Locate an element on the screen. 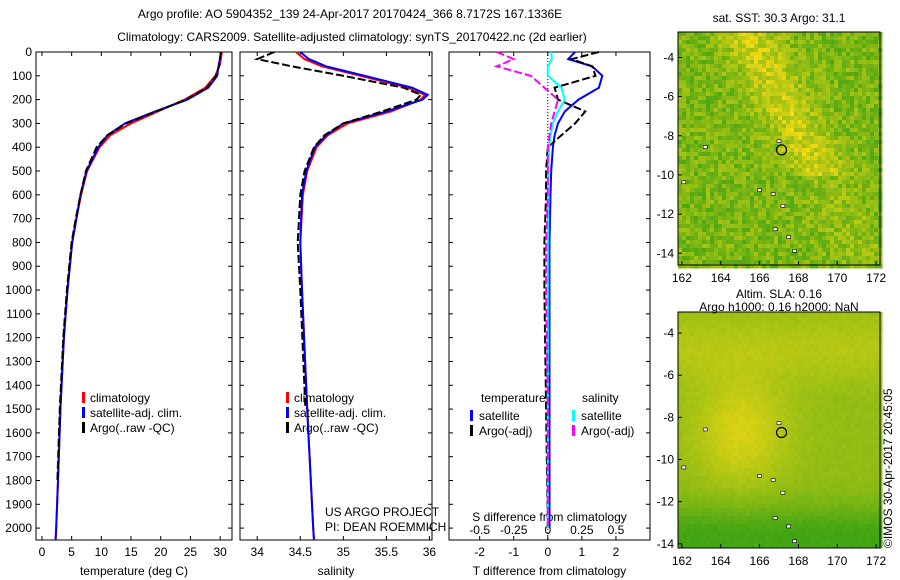  series-climatology is located at coordinates (361, 296).